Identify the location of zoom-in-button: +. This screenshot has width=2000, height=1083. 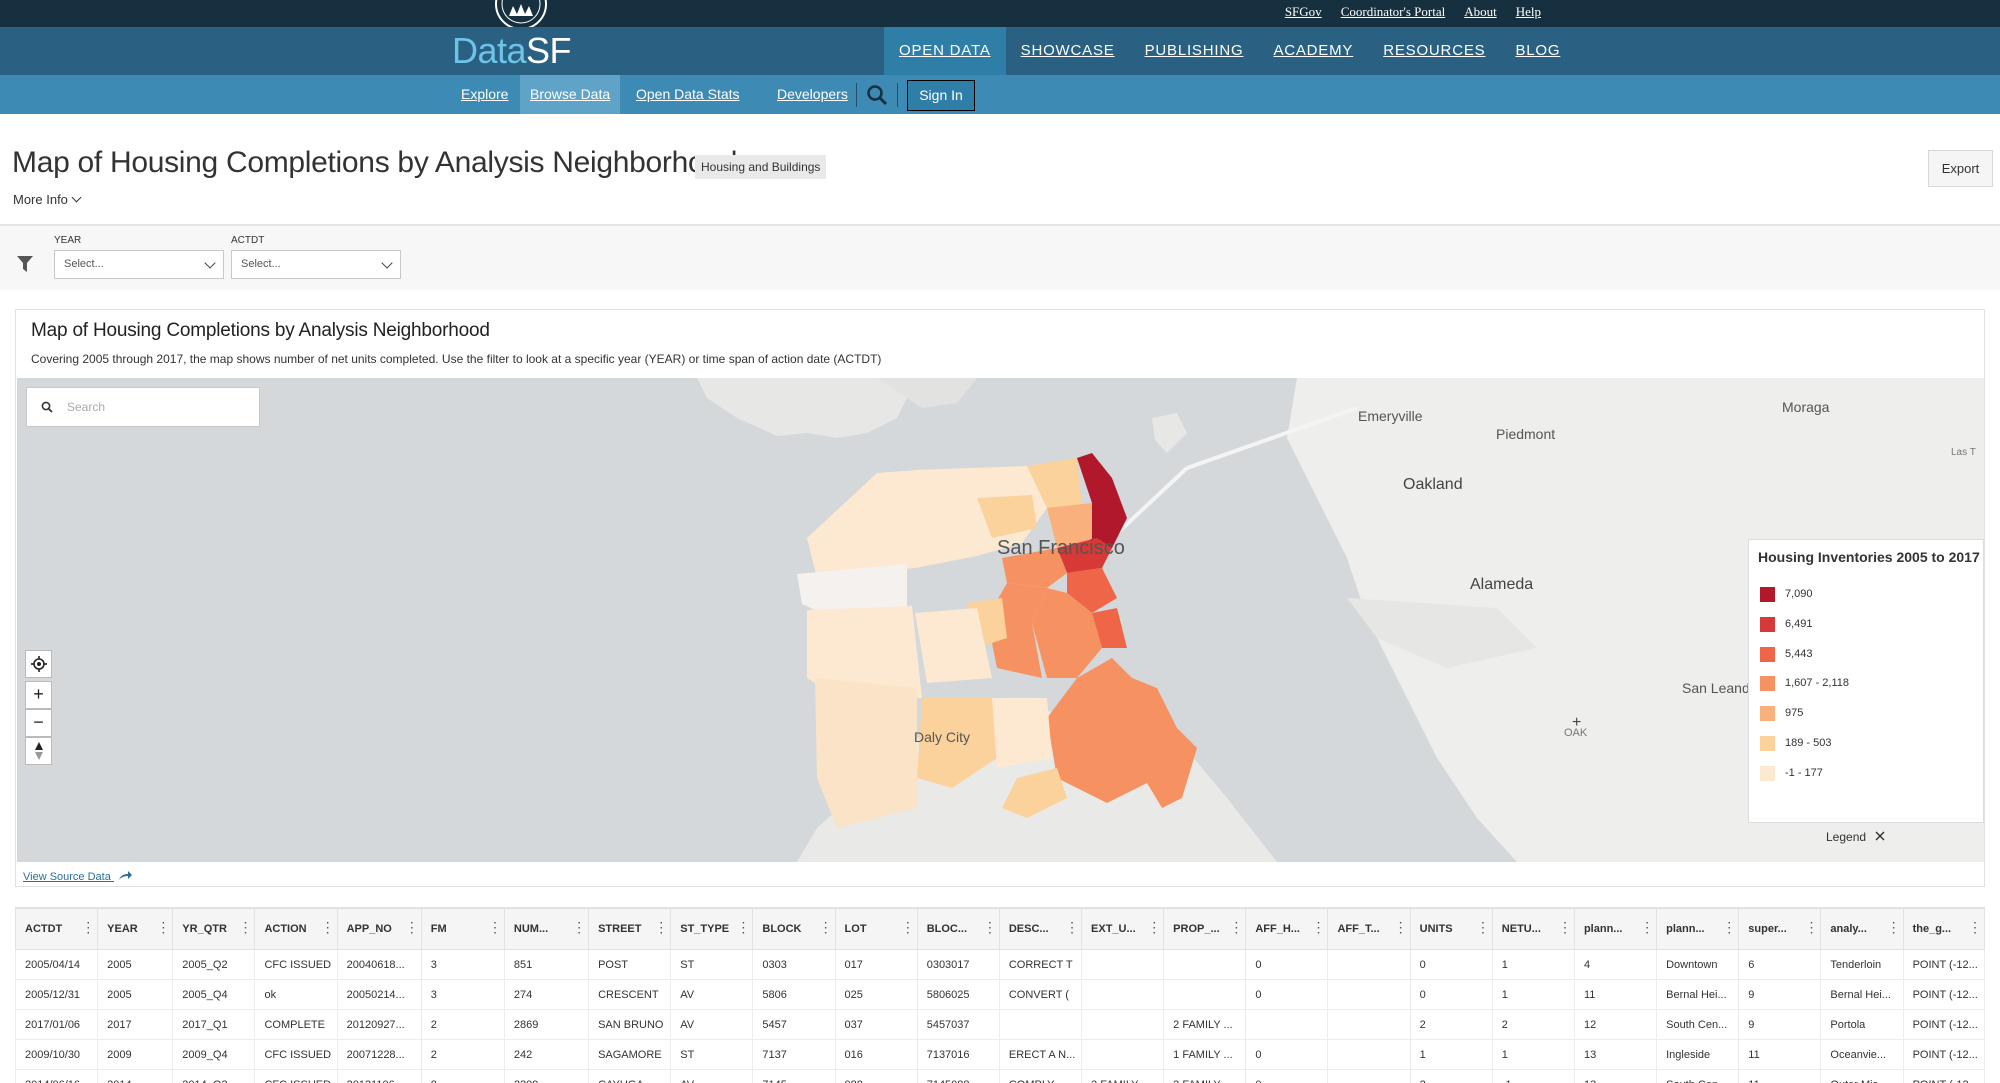
(38, 695).